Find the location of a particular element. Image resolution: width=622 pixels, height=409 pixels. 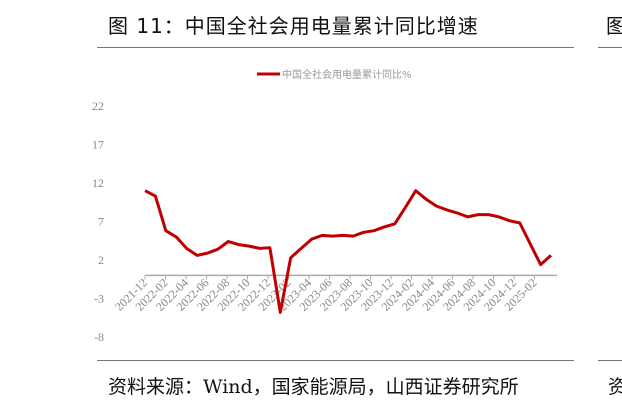

y-tick-label: 22 is located at coordinates (98, 106).